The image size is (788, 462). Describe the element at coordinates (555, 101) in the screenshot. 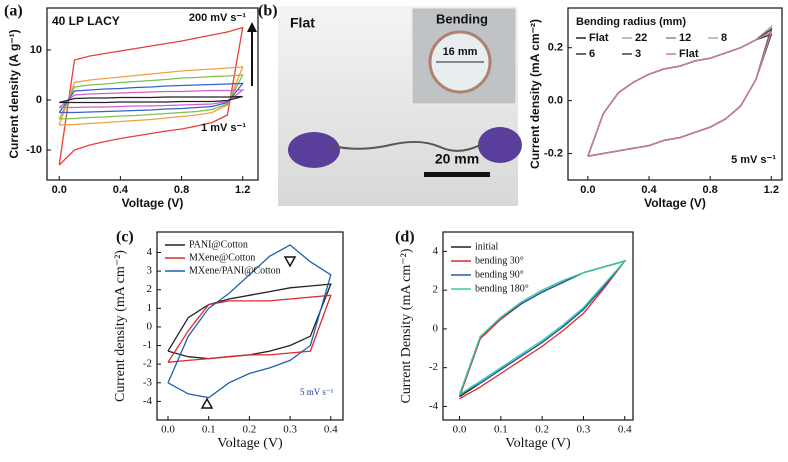

I see `y-tick-label: 0.0` at that location.